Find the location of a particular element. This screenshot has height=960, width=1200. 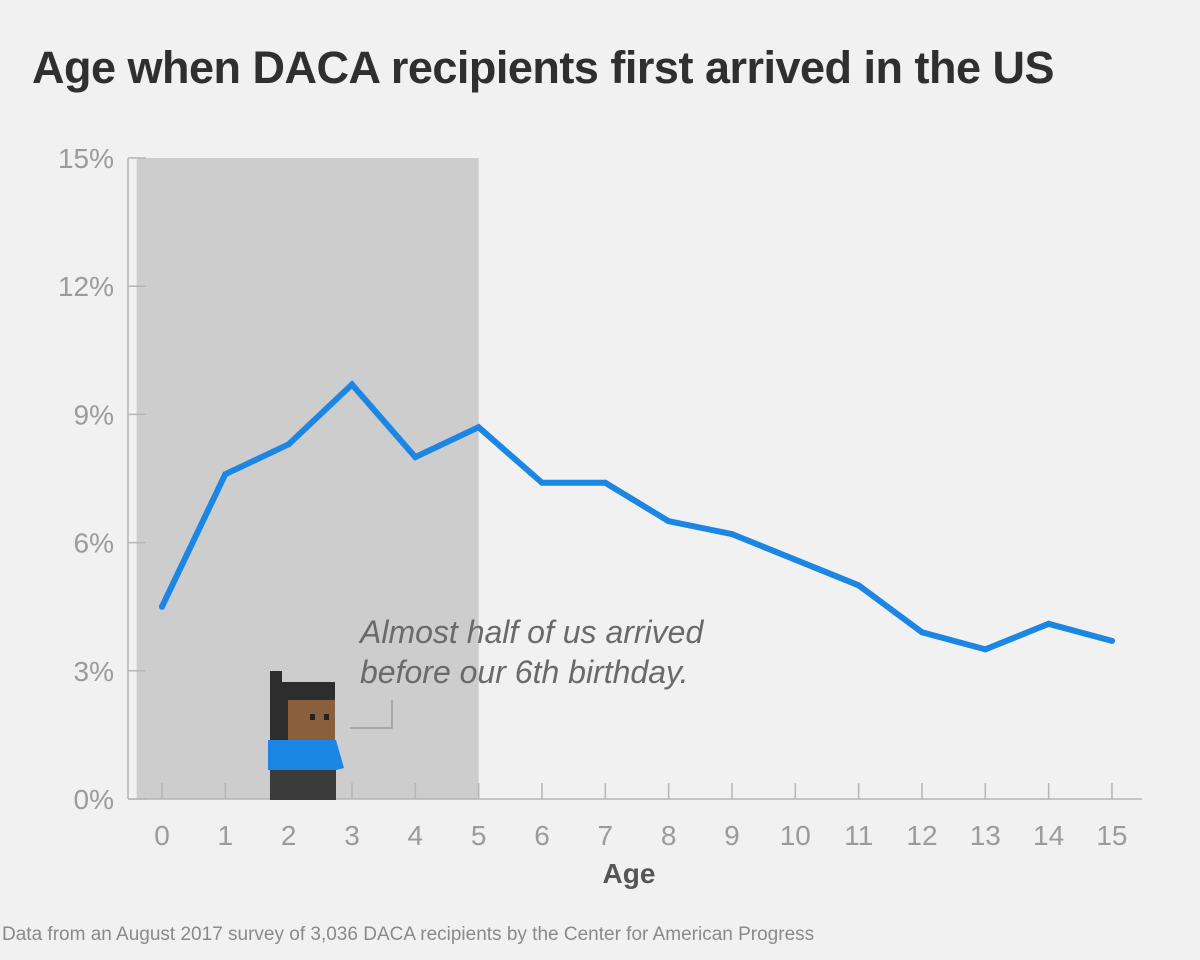

x-tick-label: 5 is located at coordinates (479, 835).